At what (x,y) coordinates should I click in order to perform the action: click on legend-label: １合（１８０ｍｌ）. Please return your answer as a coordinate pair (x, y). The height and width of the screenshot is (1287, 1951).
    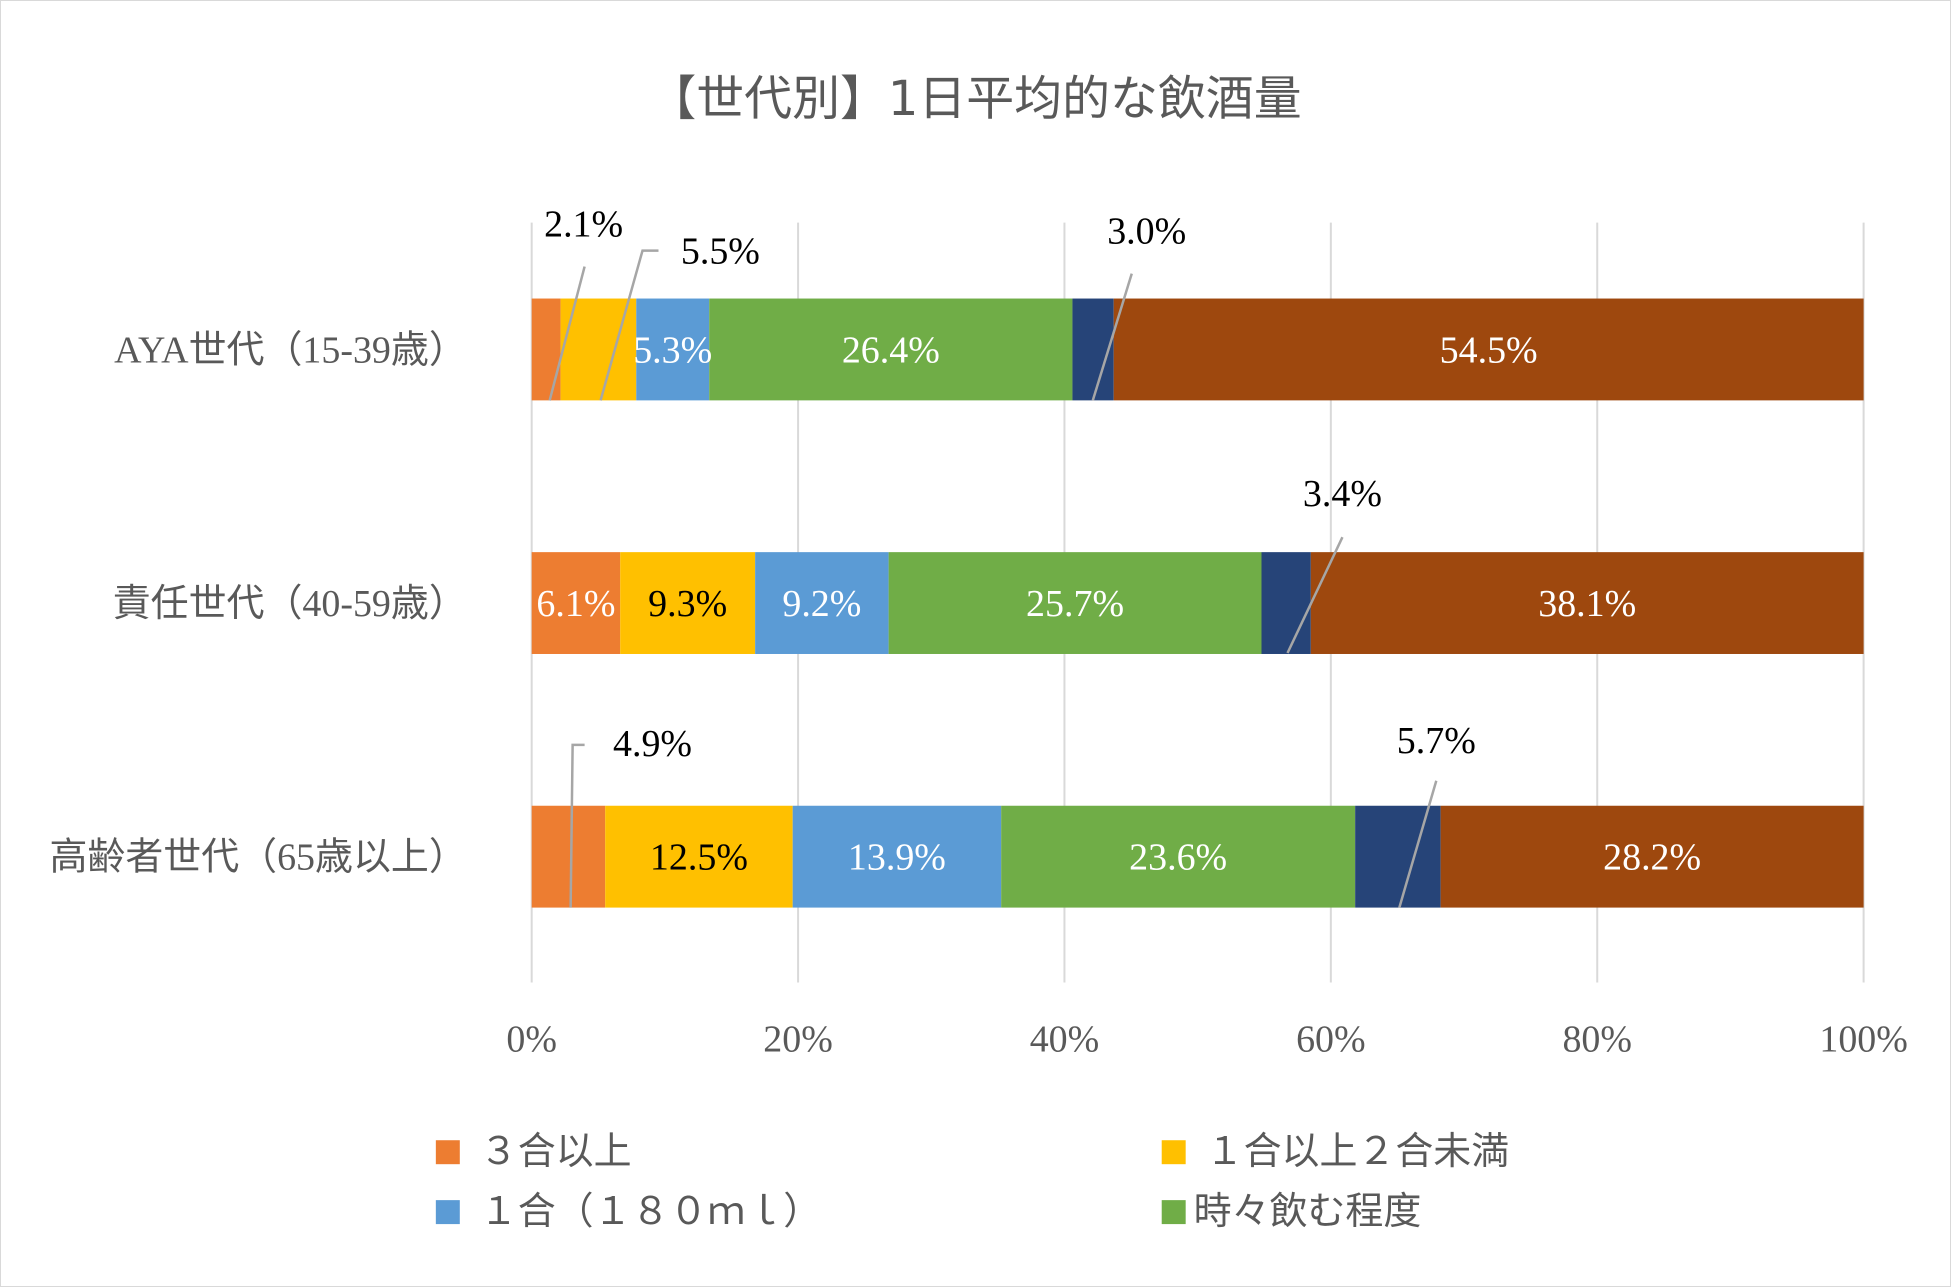
    Looking at the image, I should click on (650, 1212).